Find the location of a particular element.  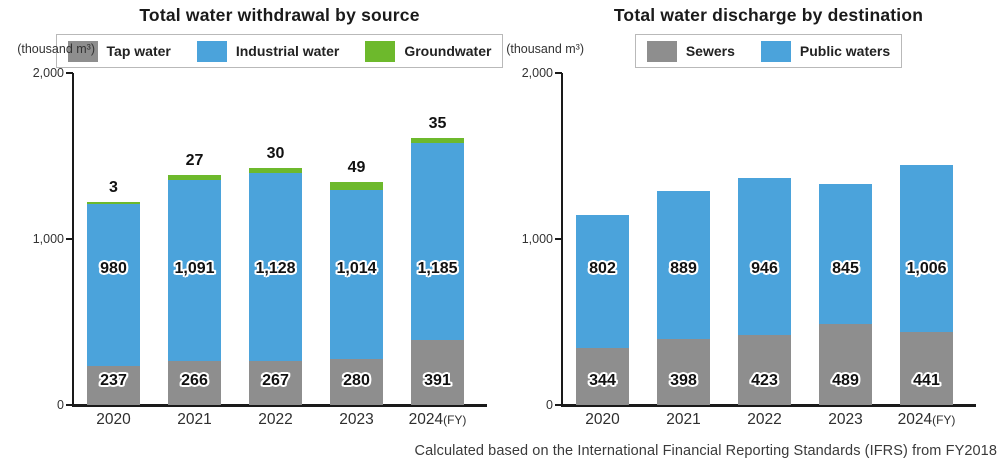

segment-value-label: 266 is located at coordinates (194, 380).